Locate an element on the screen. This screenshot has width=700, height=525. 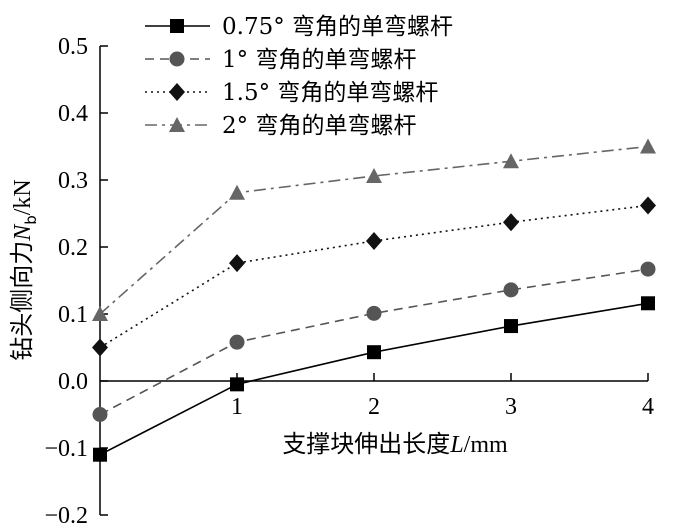
x-tick-label: 1 is located at coordinates (237, 407).